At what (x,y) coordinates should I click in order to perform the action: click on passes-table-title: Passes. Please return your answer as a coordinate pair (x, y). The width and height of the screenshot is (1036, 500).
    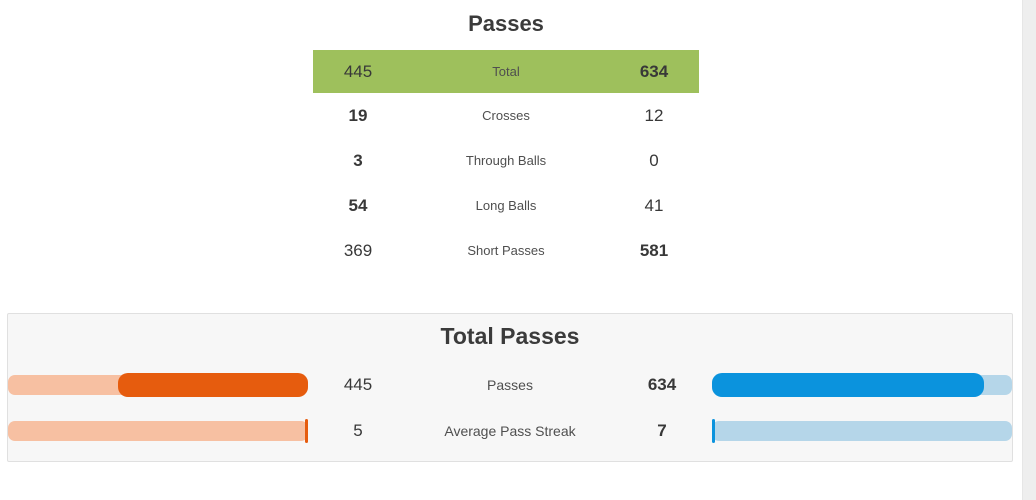
    Looking at the image, I should click on (506, 23).